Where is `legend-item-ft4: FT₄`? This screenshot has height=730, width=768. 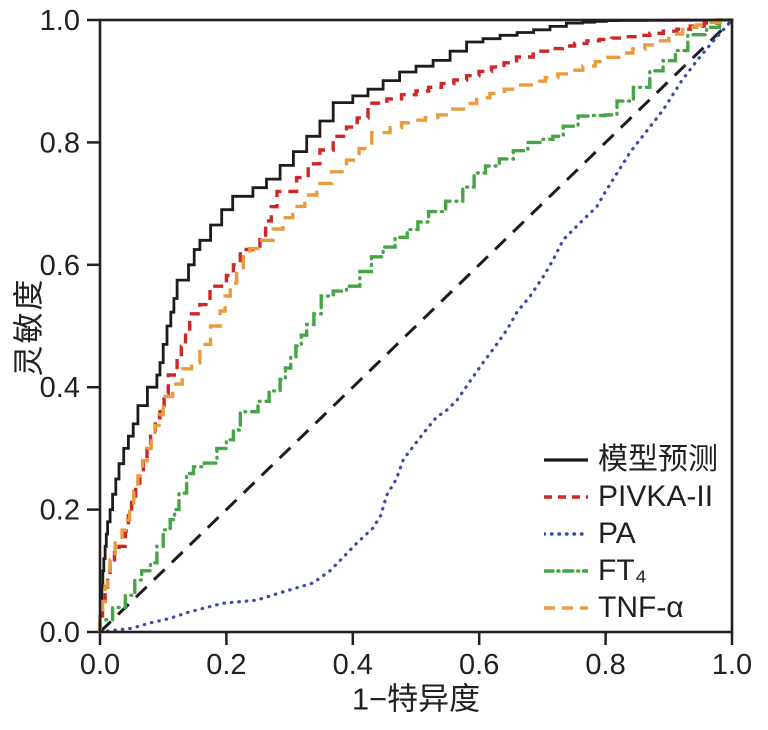 legend-item-ft4: FT₄ is located at coordinates (631, 570).